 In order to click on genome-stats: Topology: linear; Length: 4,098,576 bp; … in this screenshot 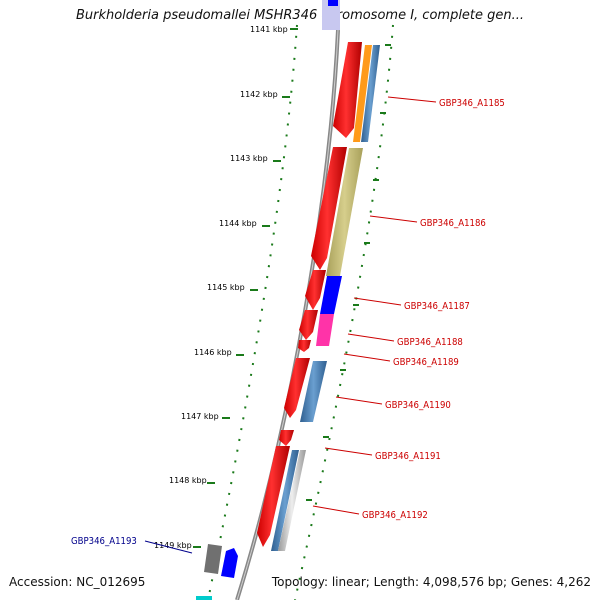, I will do `click(431, 582)`.